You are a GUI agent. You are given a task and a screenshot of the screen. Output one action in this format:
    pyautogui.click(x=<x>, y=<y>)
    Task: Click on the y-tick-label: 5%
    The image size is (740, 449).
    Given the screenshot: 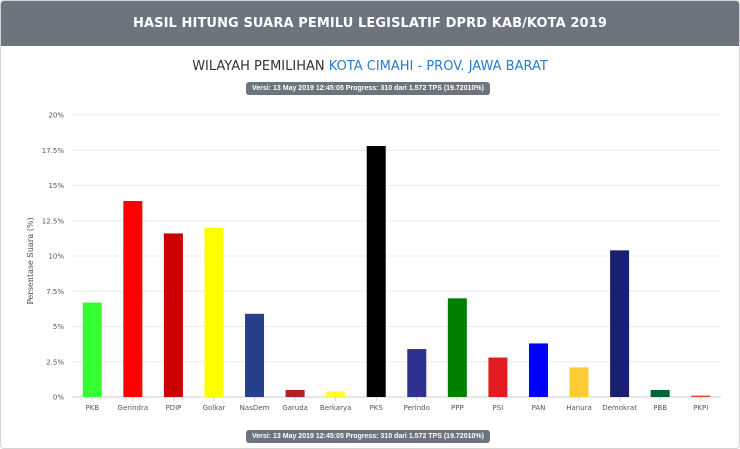 What is the action you would take?
    pyautogui.click(x=58, y=327)
    